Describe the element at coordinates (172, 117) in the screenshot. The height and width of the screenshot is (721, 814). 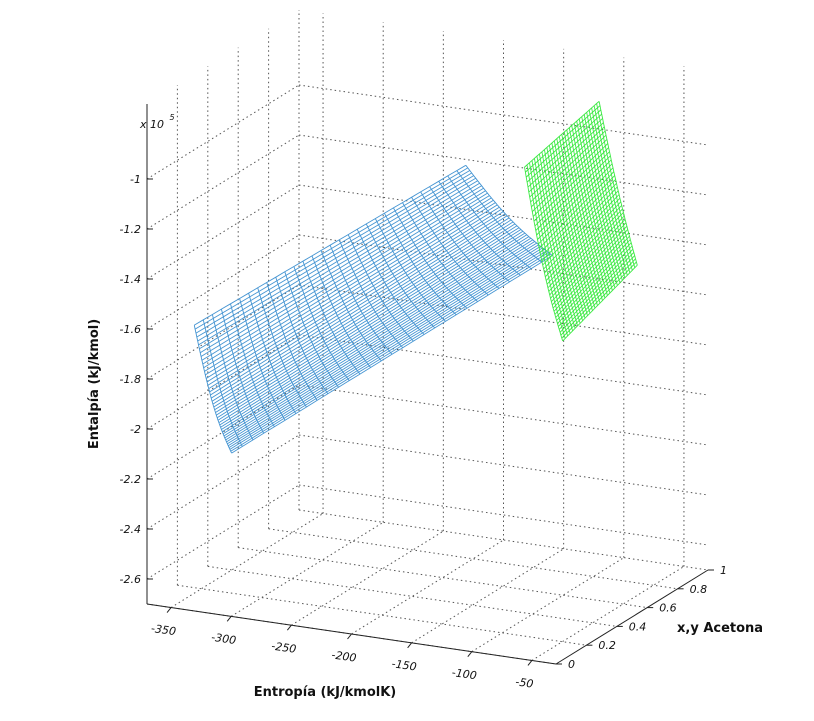
I see `z-multiplier-exponent: 5` at that location.